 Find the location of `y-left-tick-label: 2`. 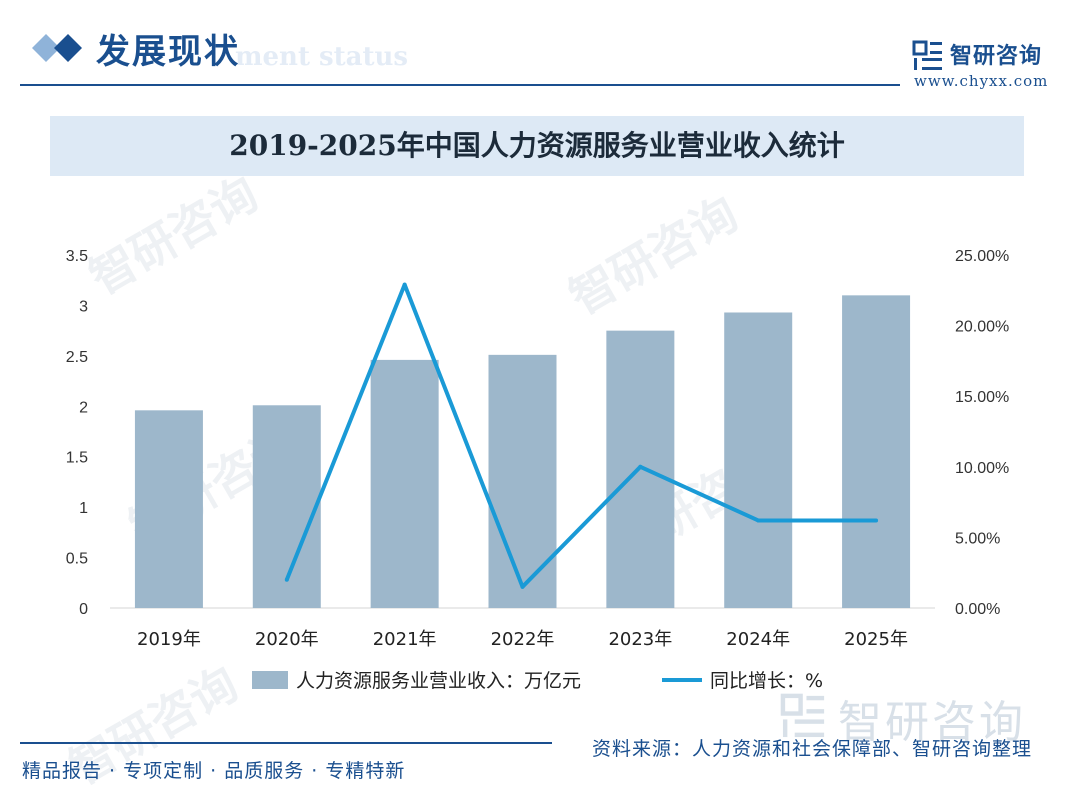

y-left-tick-label: 2 is located at coordinates (83, 407).